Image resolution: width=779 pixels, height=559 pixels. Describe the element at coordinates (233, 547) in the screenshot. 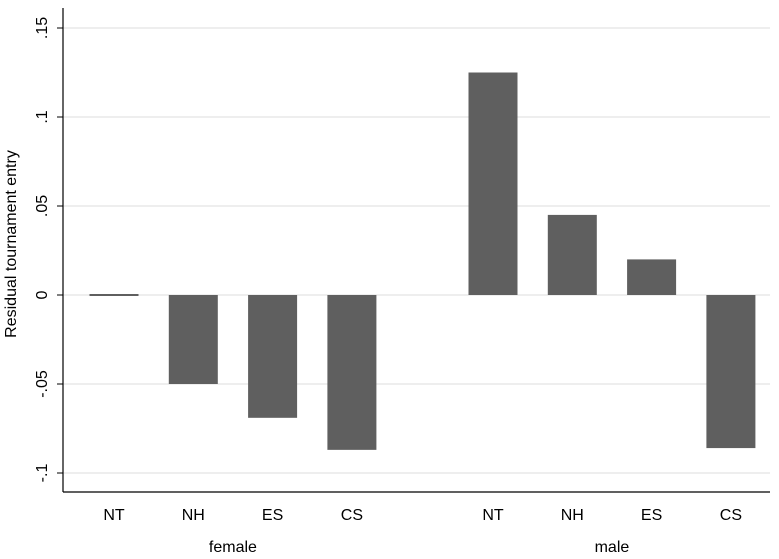

I see `x-group-label: female` at that location.